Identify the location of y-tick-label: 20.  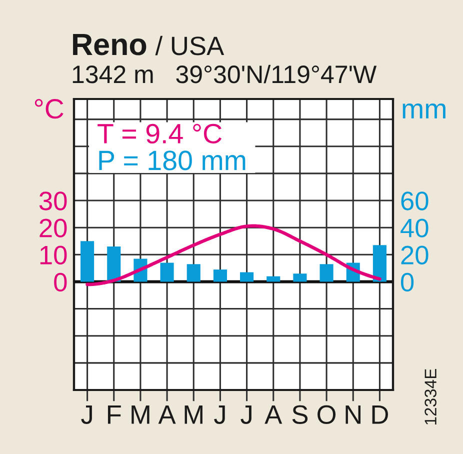
(53, 228).